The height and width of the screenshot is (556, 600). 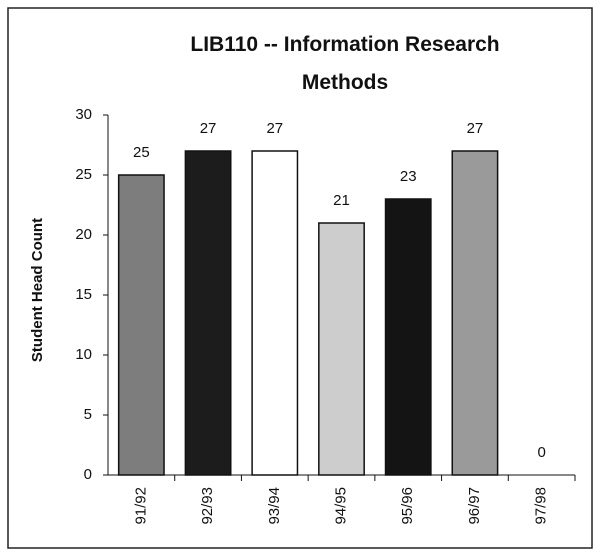 What do you see at coordinates (83, 234) in the screenshot?
I see `y-tick-label: 20` at bounding box center [83, 234].